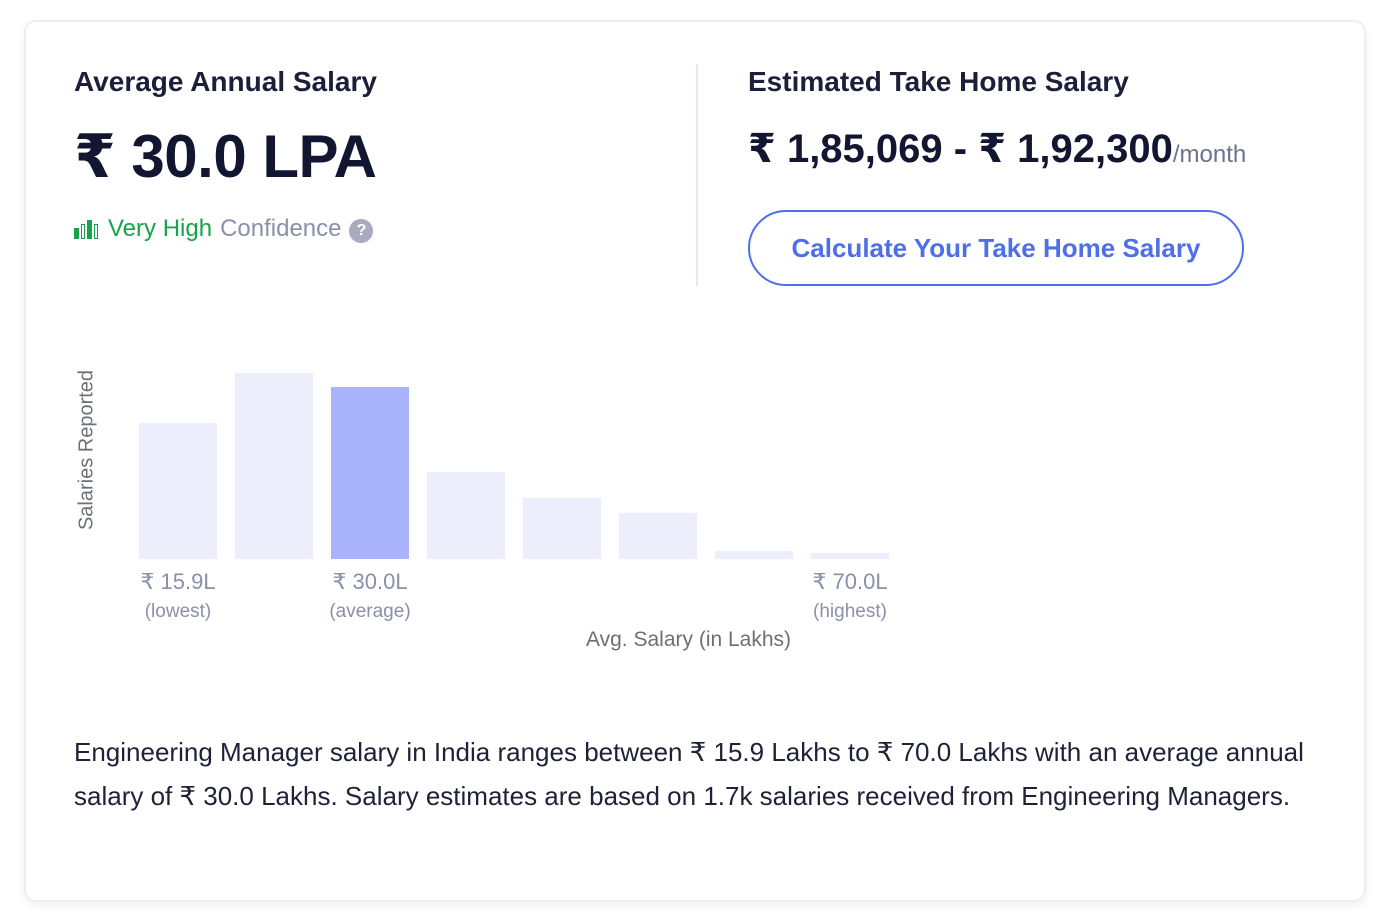 The height and width of the screenshot is (918, 1384). I want to click on x-tick-value: ₹ 15.9L, so click(178, 581).